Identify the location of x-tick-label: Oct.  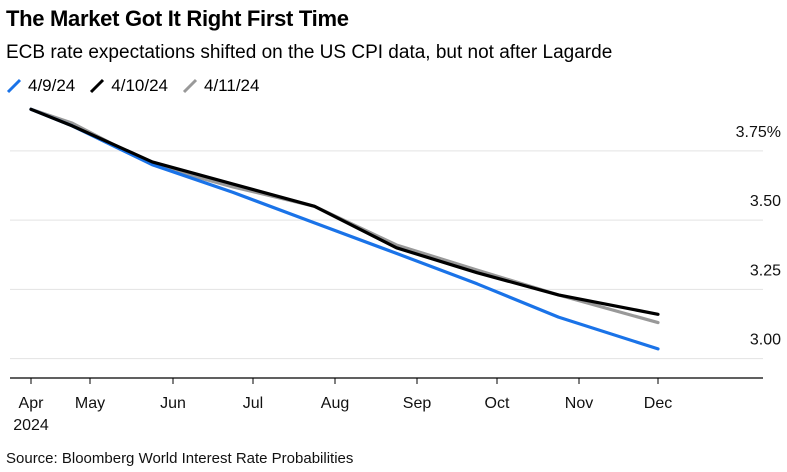
(497, 403).